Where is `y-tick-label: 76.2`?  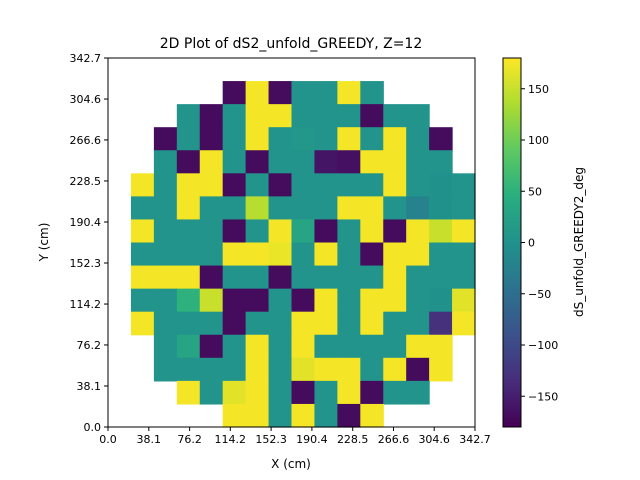 y-tick-label: 76.2 is located at coordinates (89, 345).